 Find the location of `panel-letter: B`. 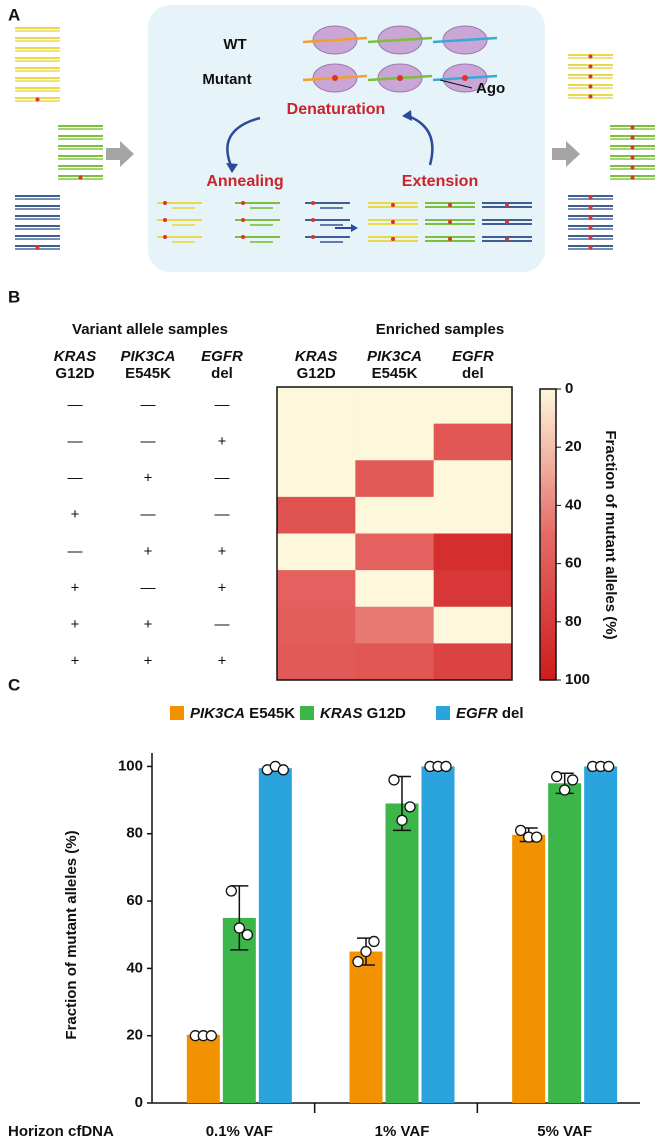

panel-letter: B is located at coordinates (14, 296).